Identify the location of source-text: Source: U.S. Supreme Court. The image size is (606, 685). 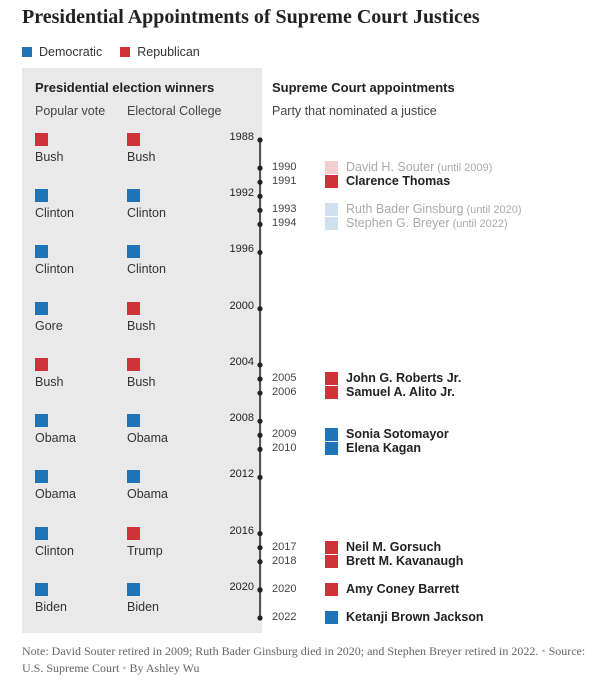
(304, 659).